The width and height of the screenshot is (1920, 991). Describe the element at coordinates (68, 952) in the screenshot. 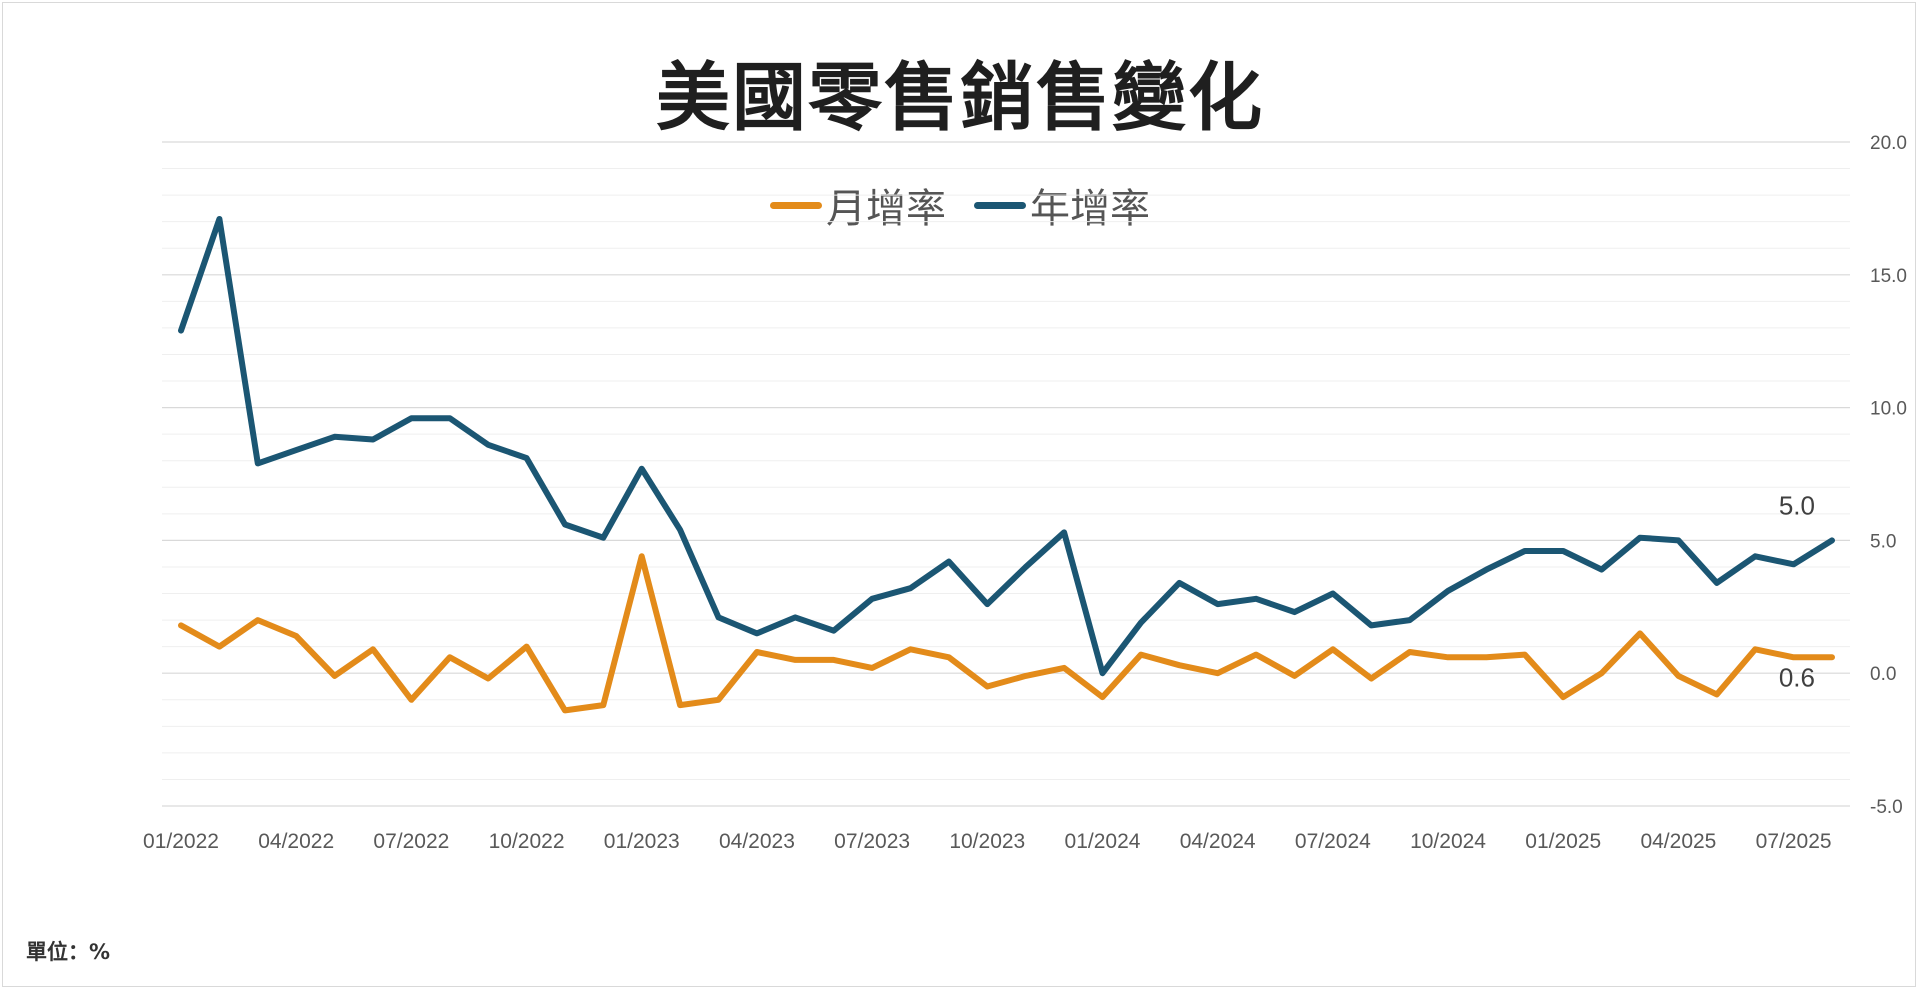

I see `unit-note: 單位：%` at that location.